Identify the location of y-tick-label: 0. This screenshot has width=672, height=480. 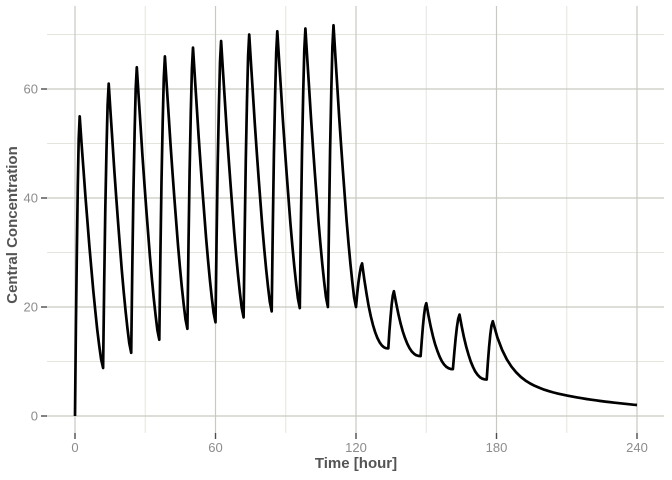
(34, 416).